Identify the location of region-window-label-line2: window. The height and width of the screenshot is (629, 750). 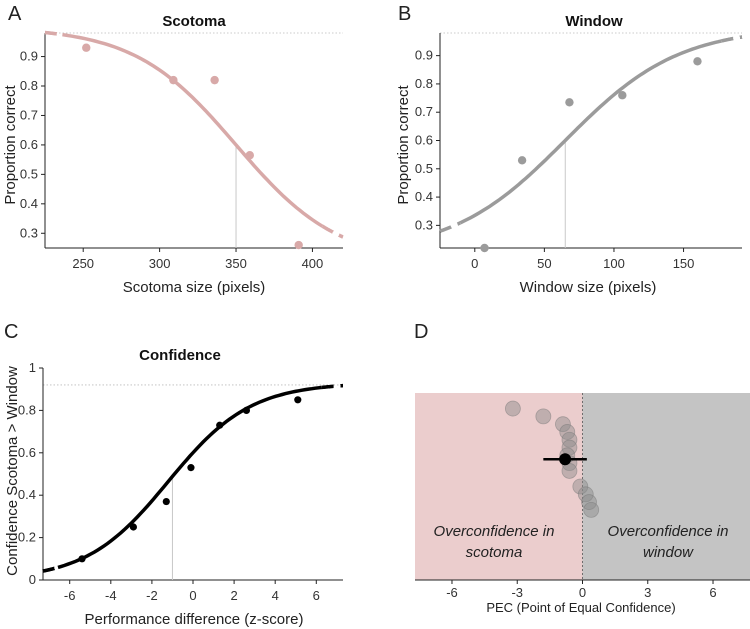
(668, 552).